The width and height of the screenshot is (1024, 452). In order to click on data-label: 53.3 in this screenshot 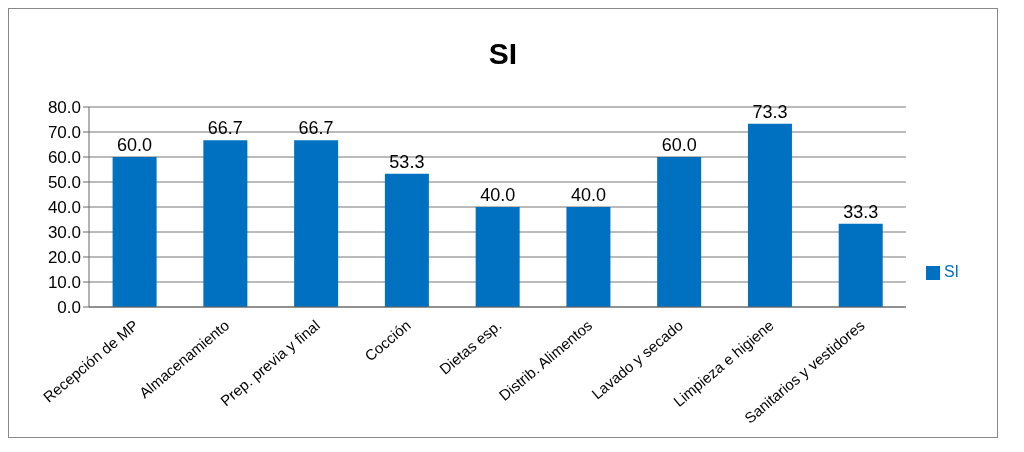, I will do `click(407, 161)`.